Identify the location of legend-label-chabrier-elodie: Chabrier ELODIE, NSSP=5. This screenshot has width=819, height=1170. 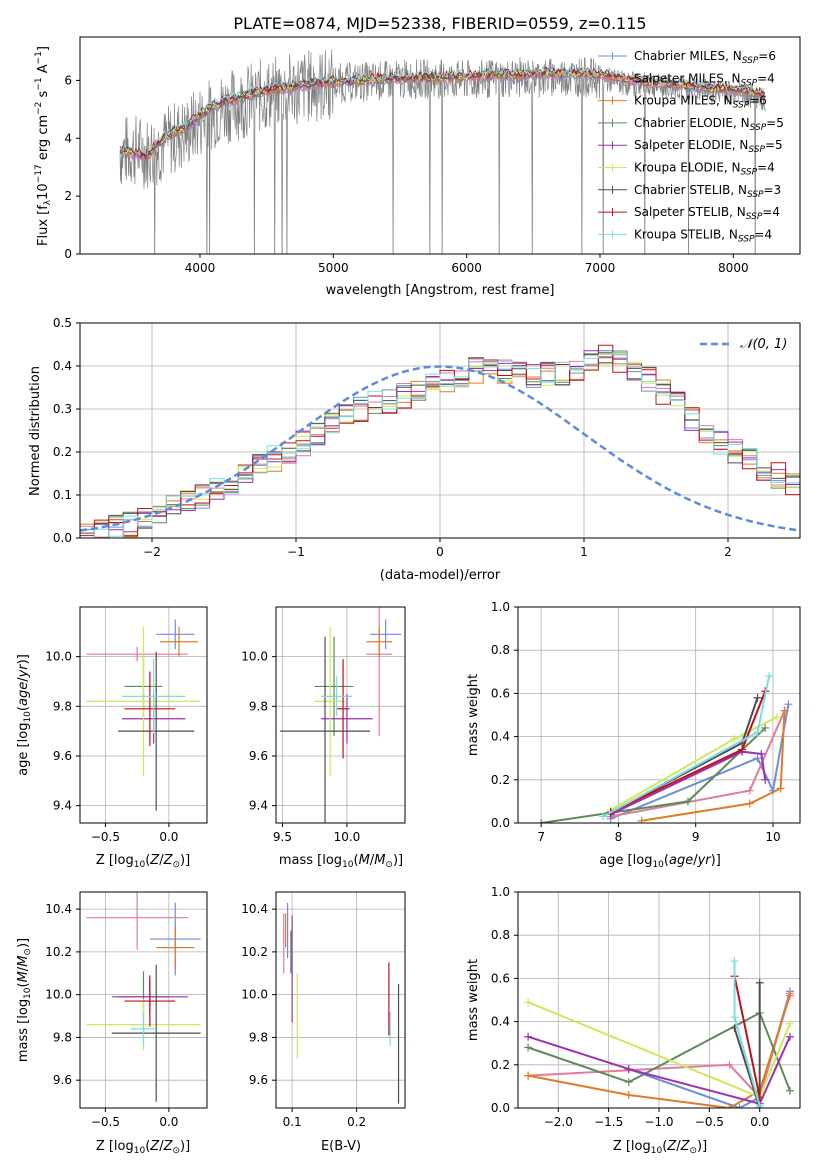
(709, 124).